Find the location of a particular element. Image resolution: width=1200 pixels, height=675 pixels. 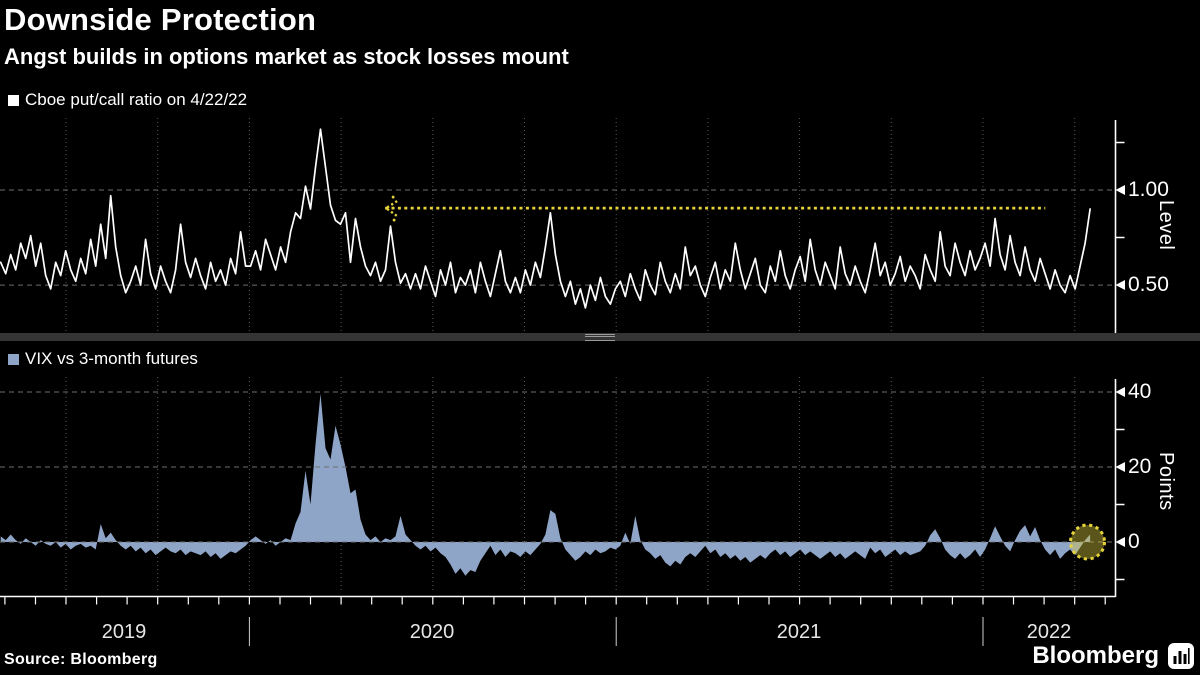

bloomberg-logo: Bloomberg is located at coordinates (1113, 656).